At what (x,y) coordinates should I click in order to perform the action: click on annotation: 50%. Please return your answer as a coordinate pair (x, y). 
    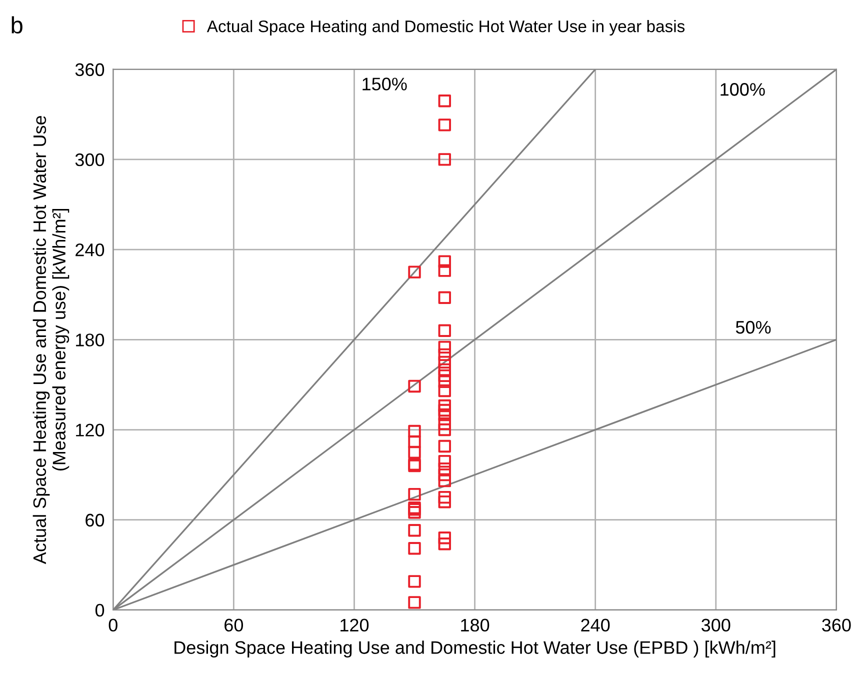
    Looking at the image, I should click on (753, 327).